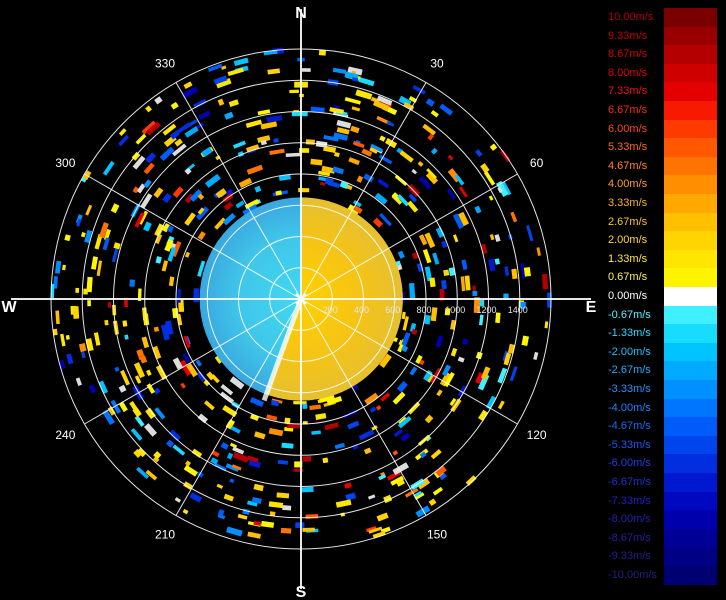  Describe the element at coordinates (628, 296) in the screenshot. I see `legend-label: 0.00m/s` at that location.